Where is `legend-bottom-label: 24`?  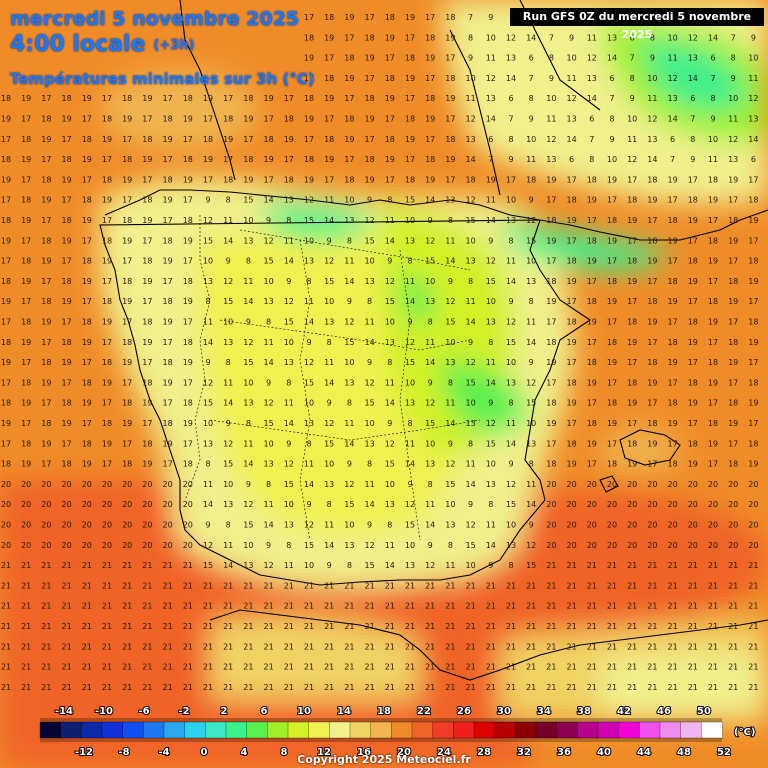 legend-bottom-label: 24 is located at coordinates (444, 752).